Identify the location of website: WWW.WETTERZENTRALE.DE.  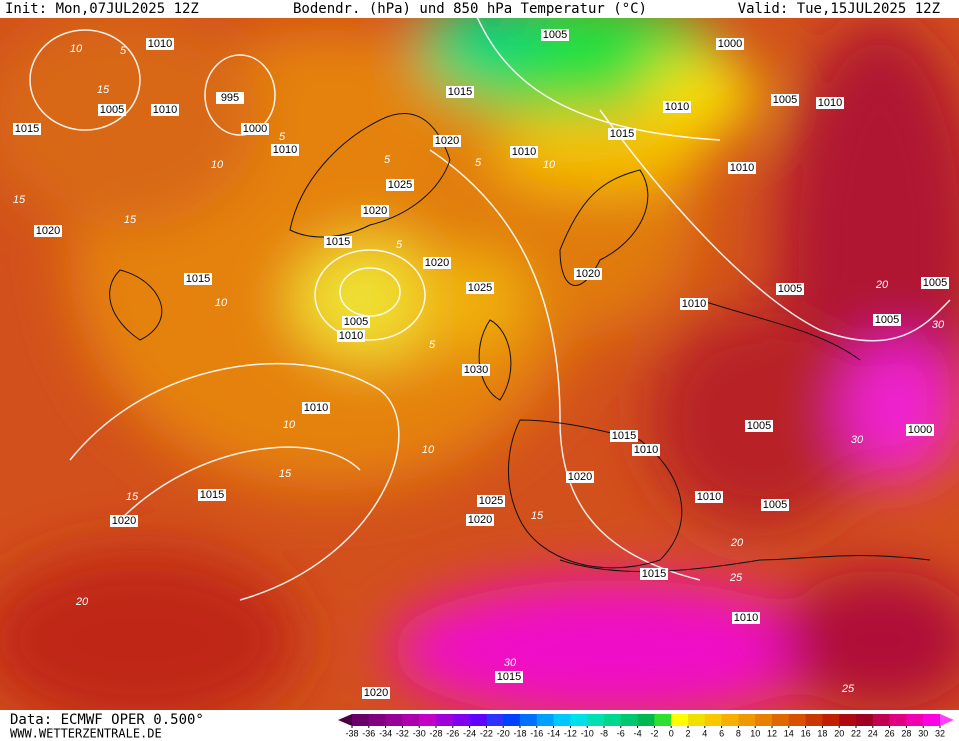
(86, 734).